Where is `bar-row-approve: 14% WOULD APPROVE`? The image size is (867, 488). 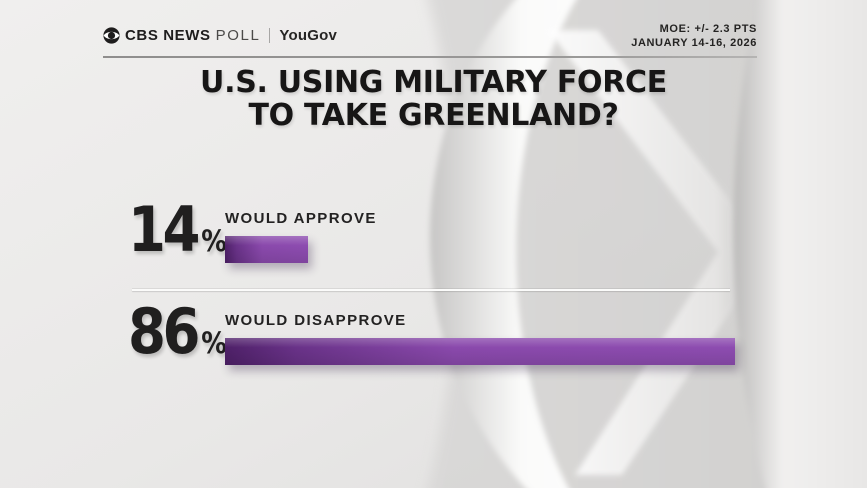 bar-row-approve: 14% WOULD APPROVE is located at coordinates (453, 233).